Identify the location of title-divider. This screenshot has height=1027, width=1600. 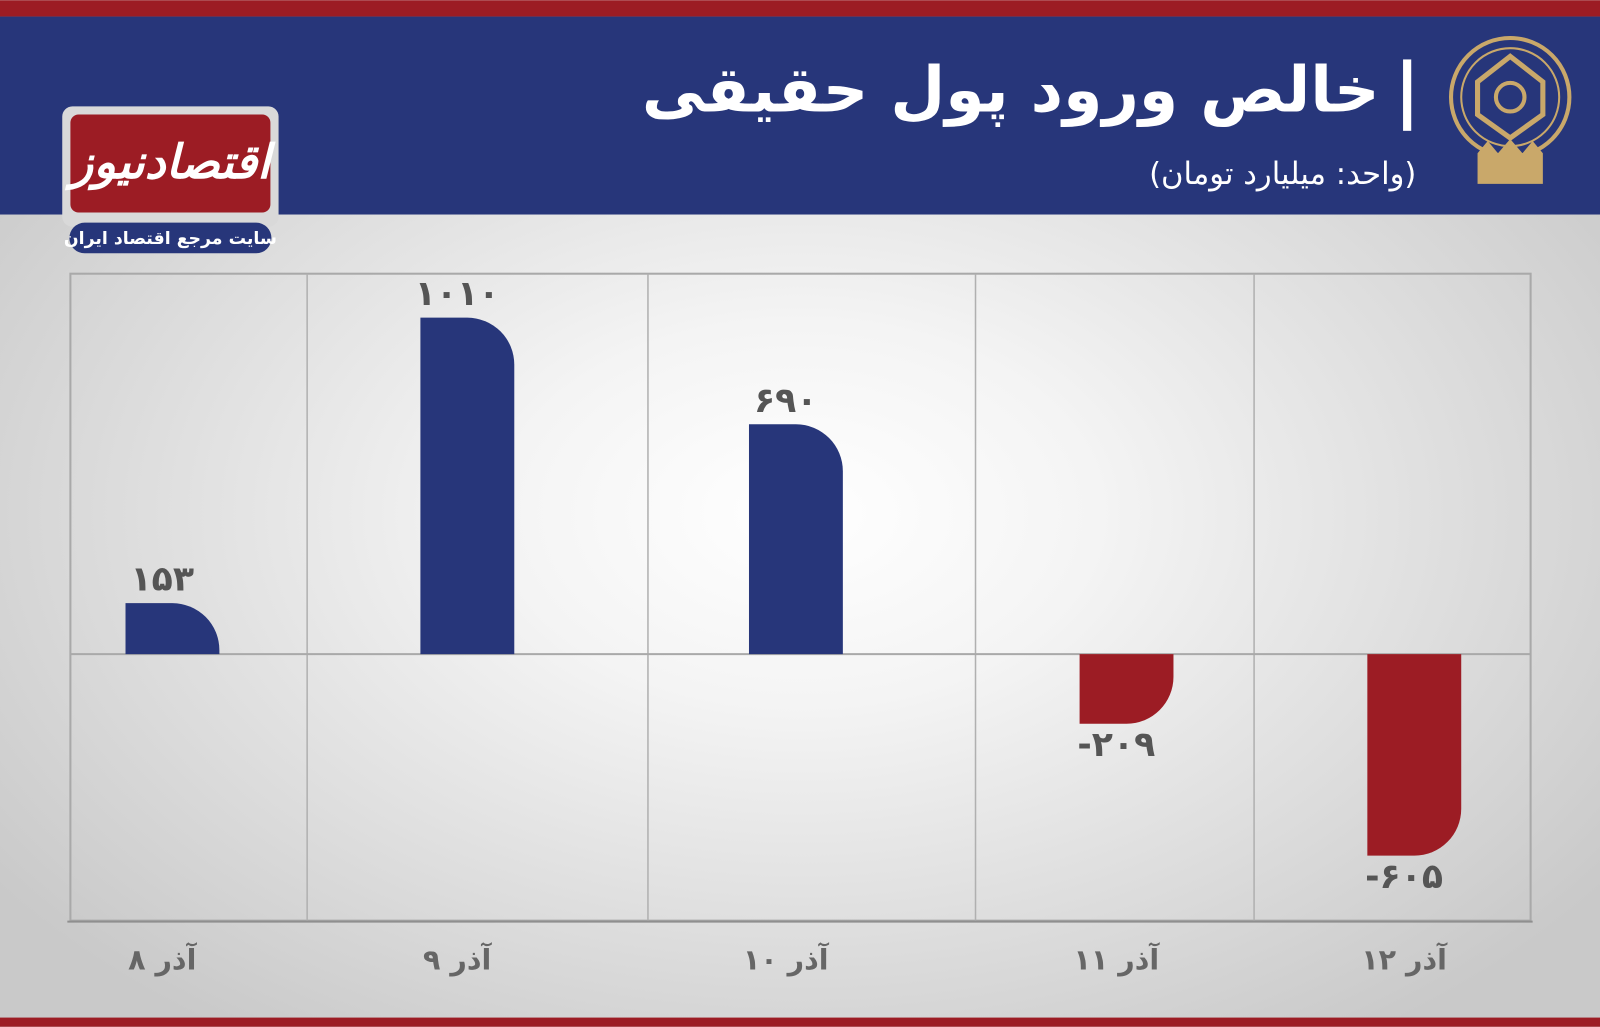
(1407, 95).